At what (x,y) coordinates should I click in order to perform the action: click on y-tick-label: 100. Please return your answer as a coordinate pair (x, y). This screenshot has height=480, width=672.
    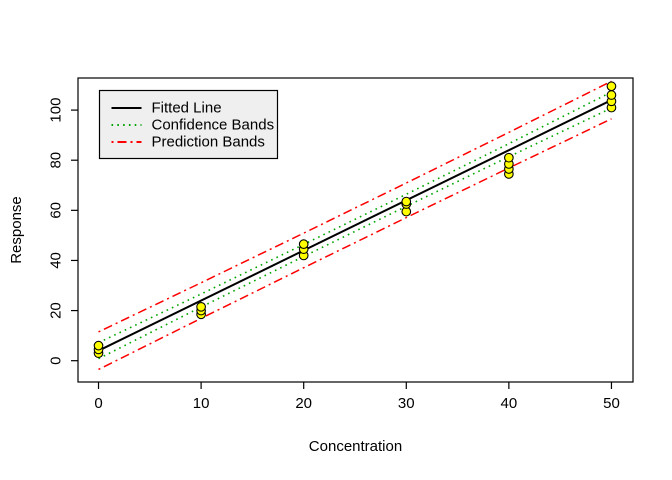
    Looking at the image, I should click on (56, 110).